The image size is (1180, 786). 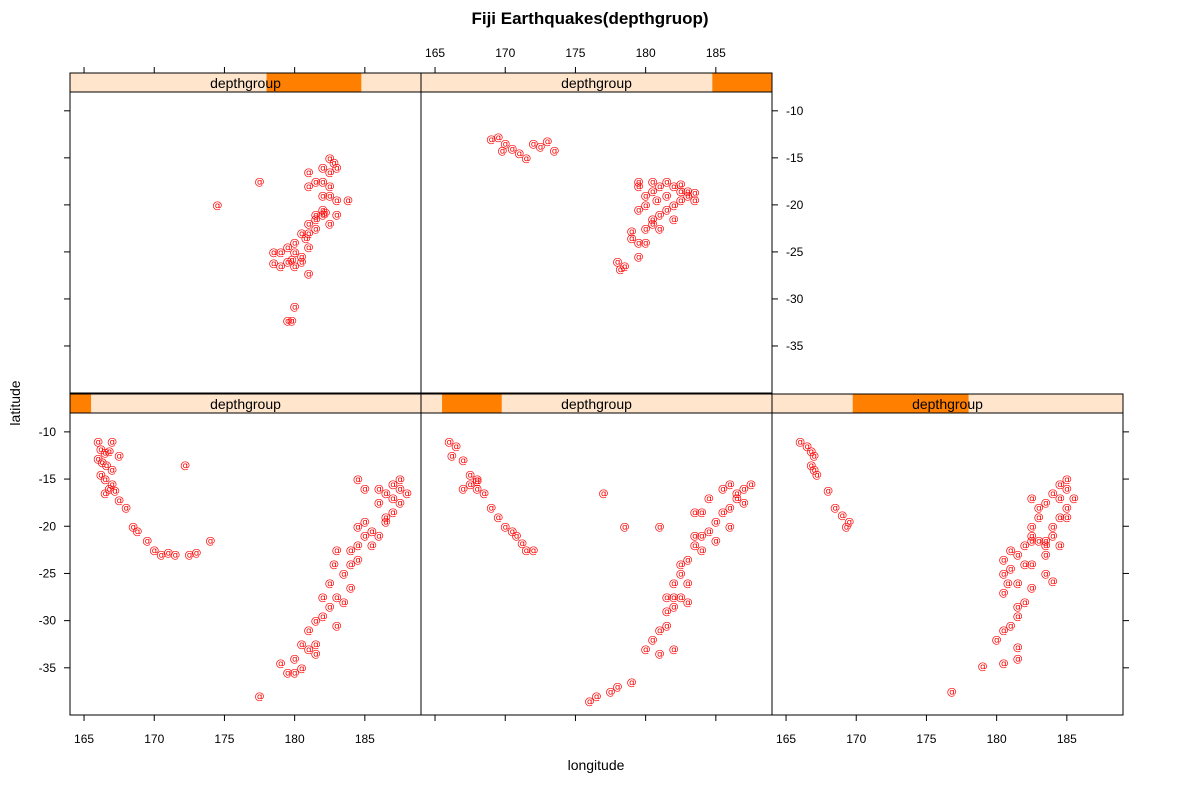 I want to click on x-tick-label: 165, so click(x=435, y=53).